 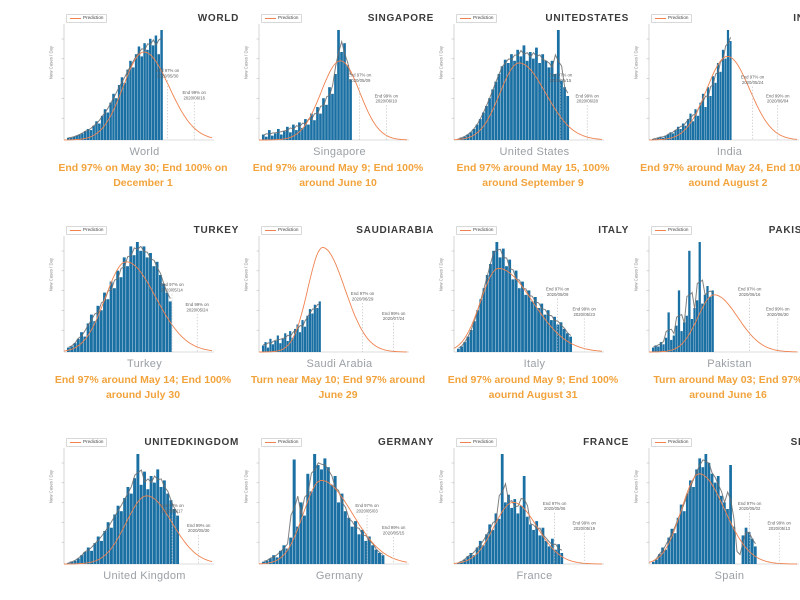 What do you see at coordinates (534, 576) in the screenshot?
I see `country-label: France` at bounding box center [534, 576].